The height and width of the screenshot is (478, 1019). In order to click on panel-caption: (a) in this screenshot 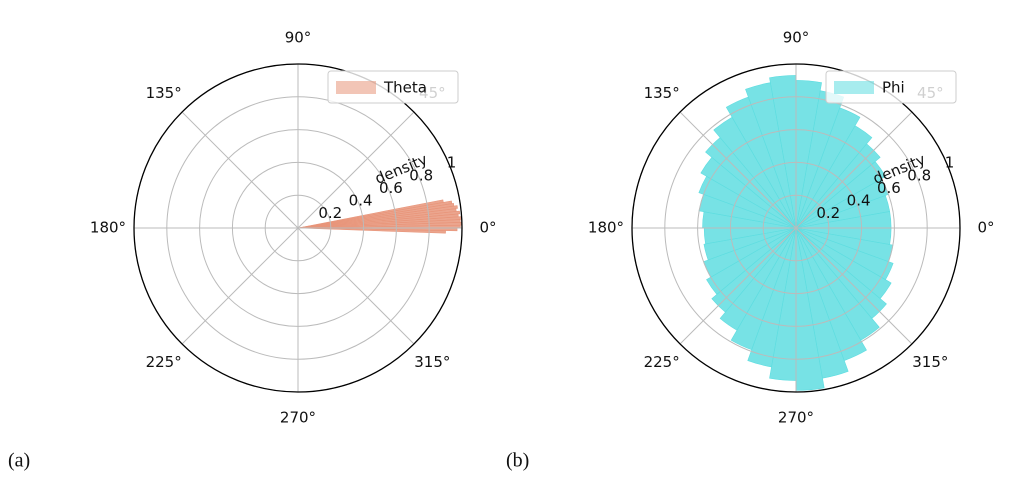, I will do `click(19, 461)`.